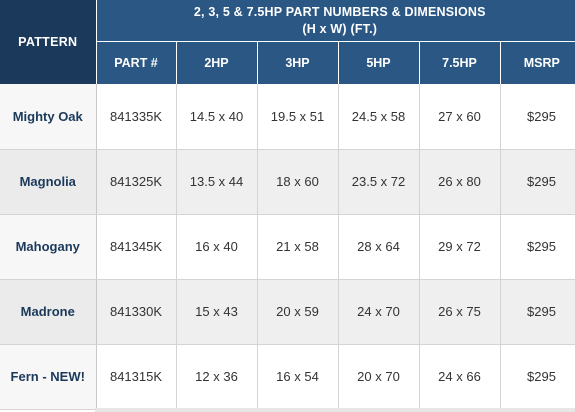 This screenshot has height=412, width=575. I want to click on dim-5hp: 20 x 70, so click(378, 376).